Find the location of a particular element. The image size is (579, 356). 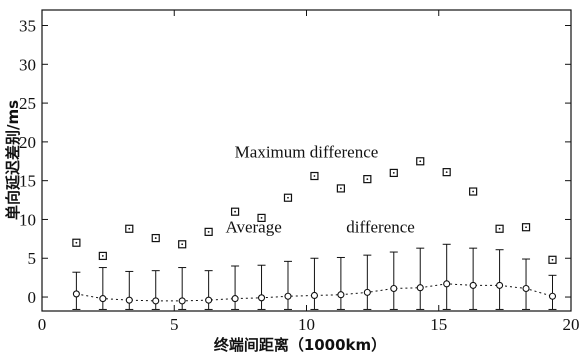

y-tick-label-5: 25 is located at coordinates (27, 103).